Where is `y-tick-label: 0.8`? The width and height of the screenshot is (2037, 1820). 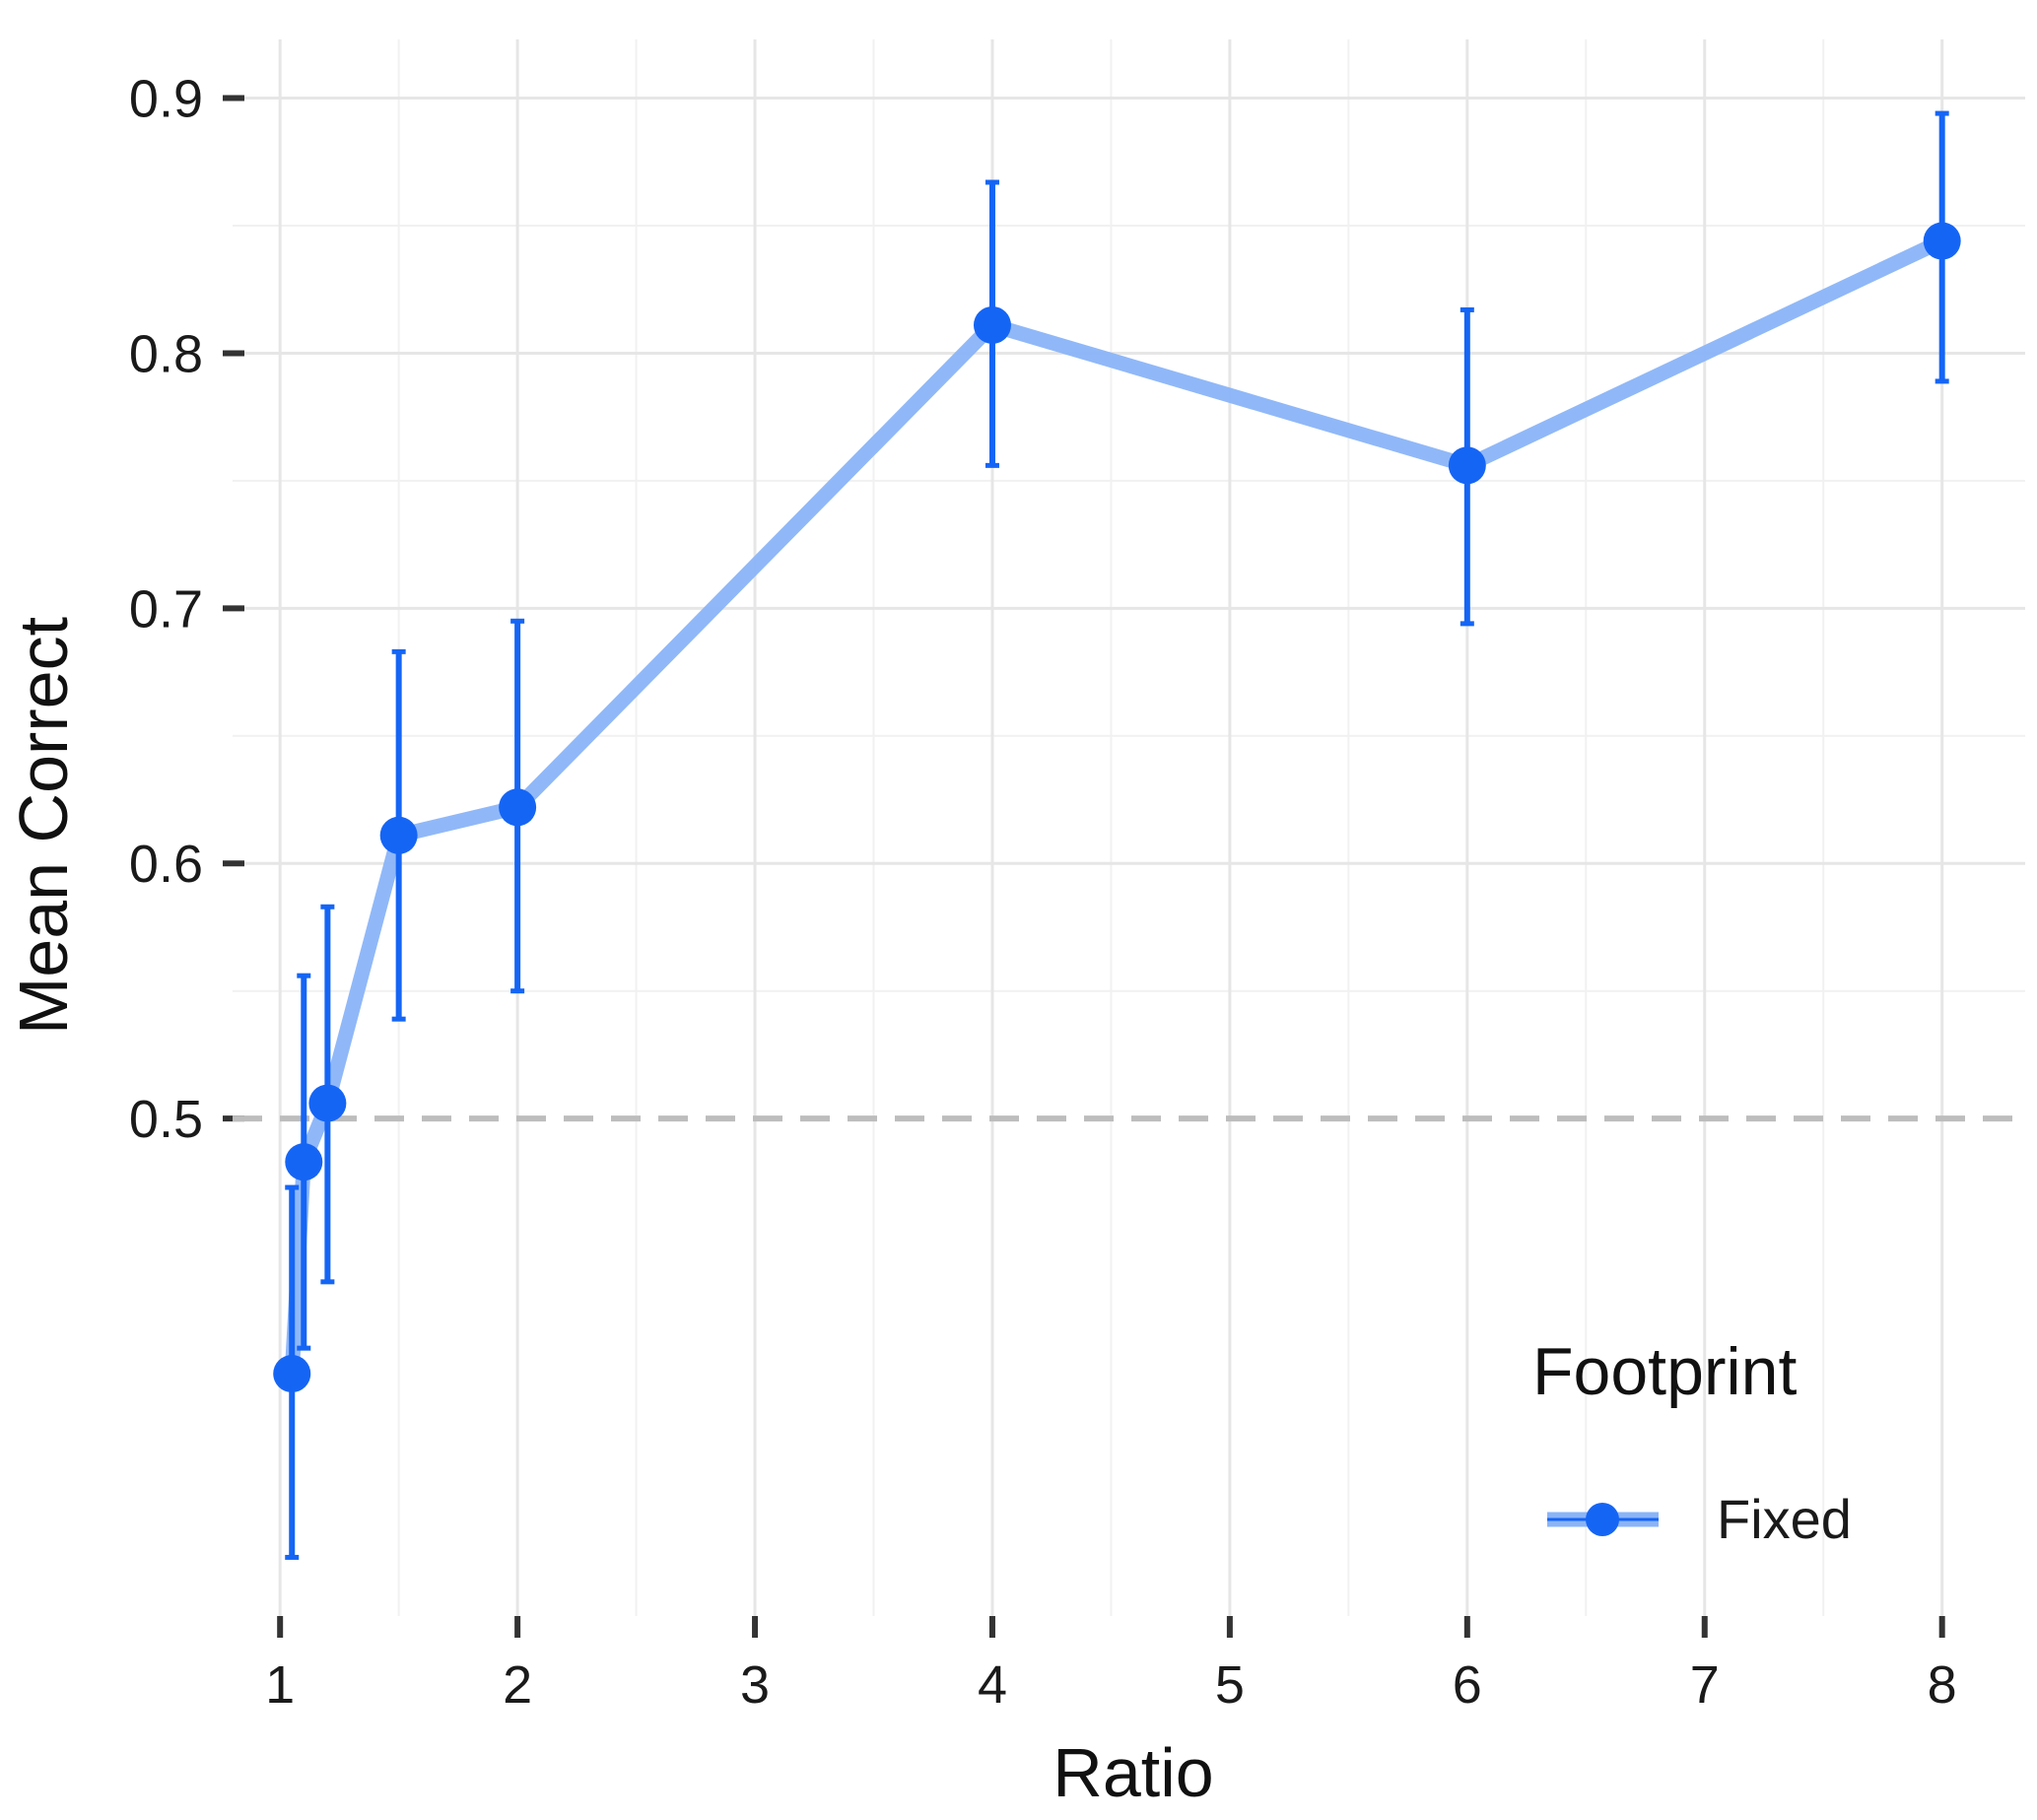
y-tick-label: 0.8 is located at coordinates (166, 353).